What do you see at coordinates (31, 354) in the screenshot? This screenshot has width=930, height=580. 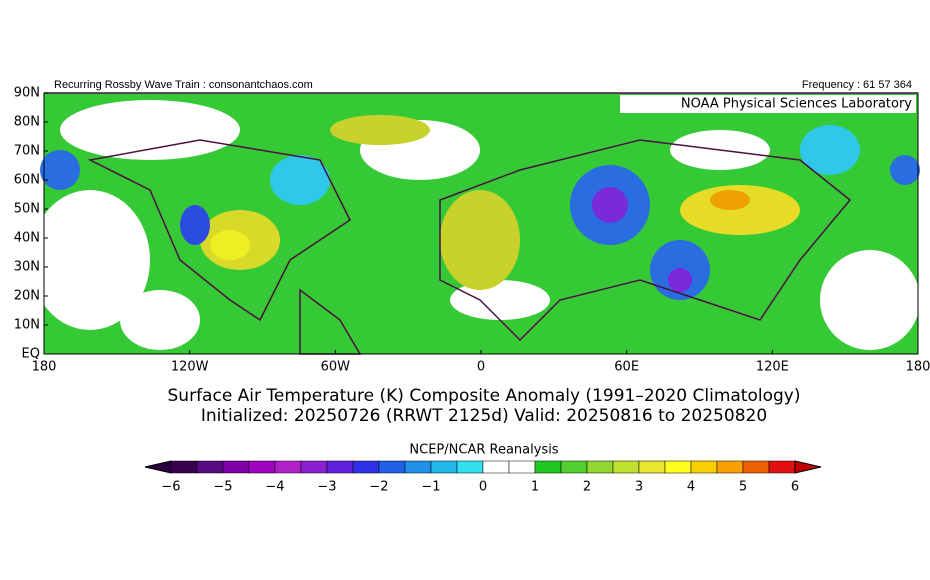 I see `lat-label: EQ` at bounding box center [31, 354].